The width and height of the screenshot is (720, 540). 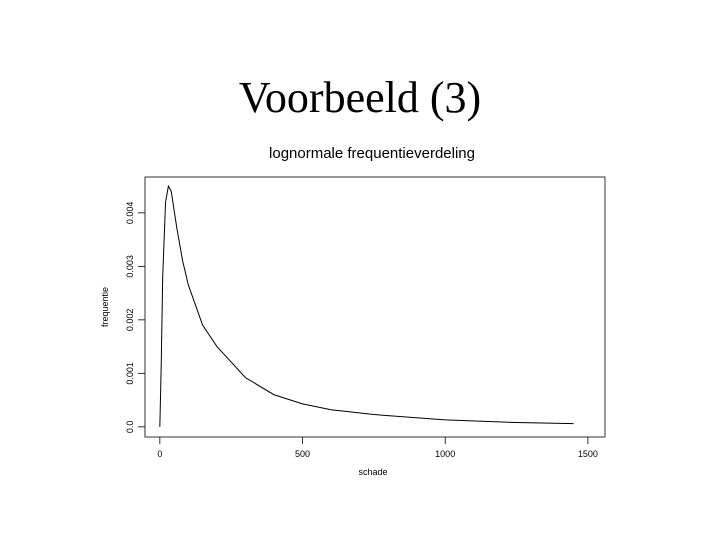 What do you see at coordinates (360, 97) in the screenshot?
I see `slide-title: Voorbeeld (3)` at bounding box center [360, 97].